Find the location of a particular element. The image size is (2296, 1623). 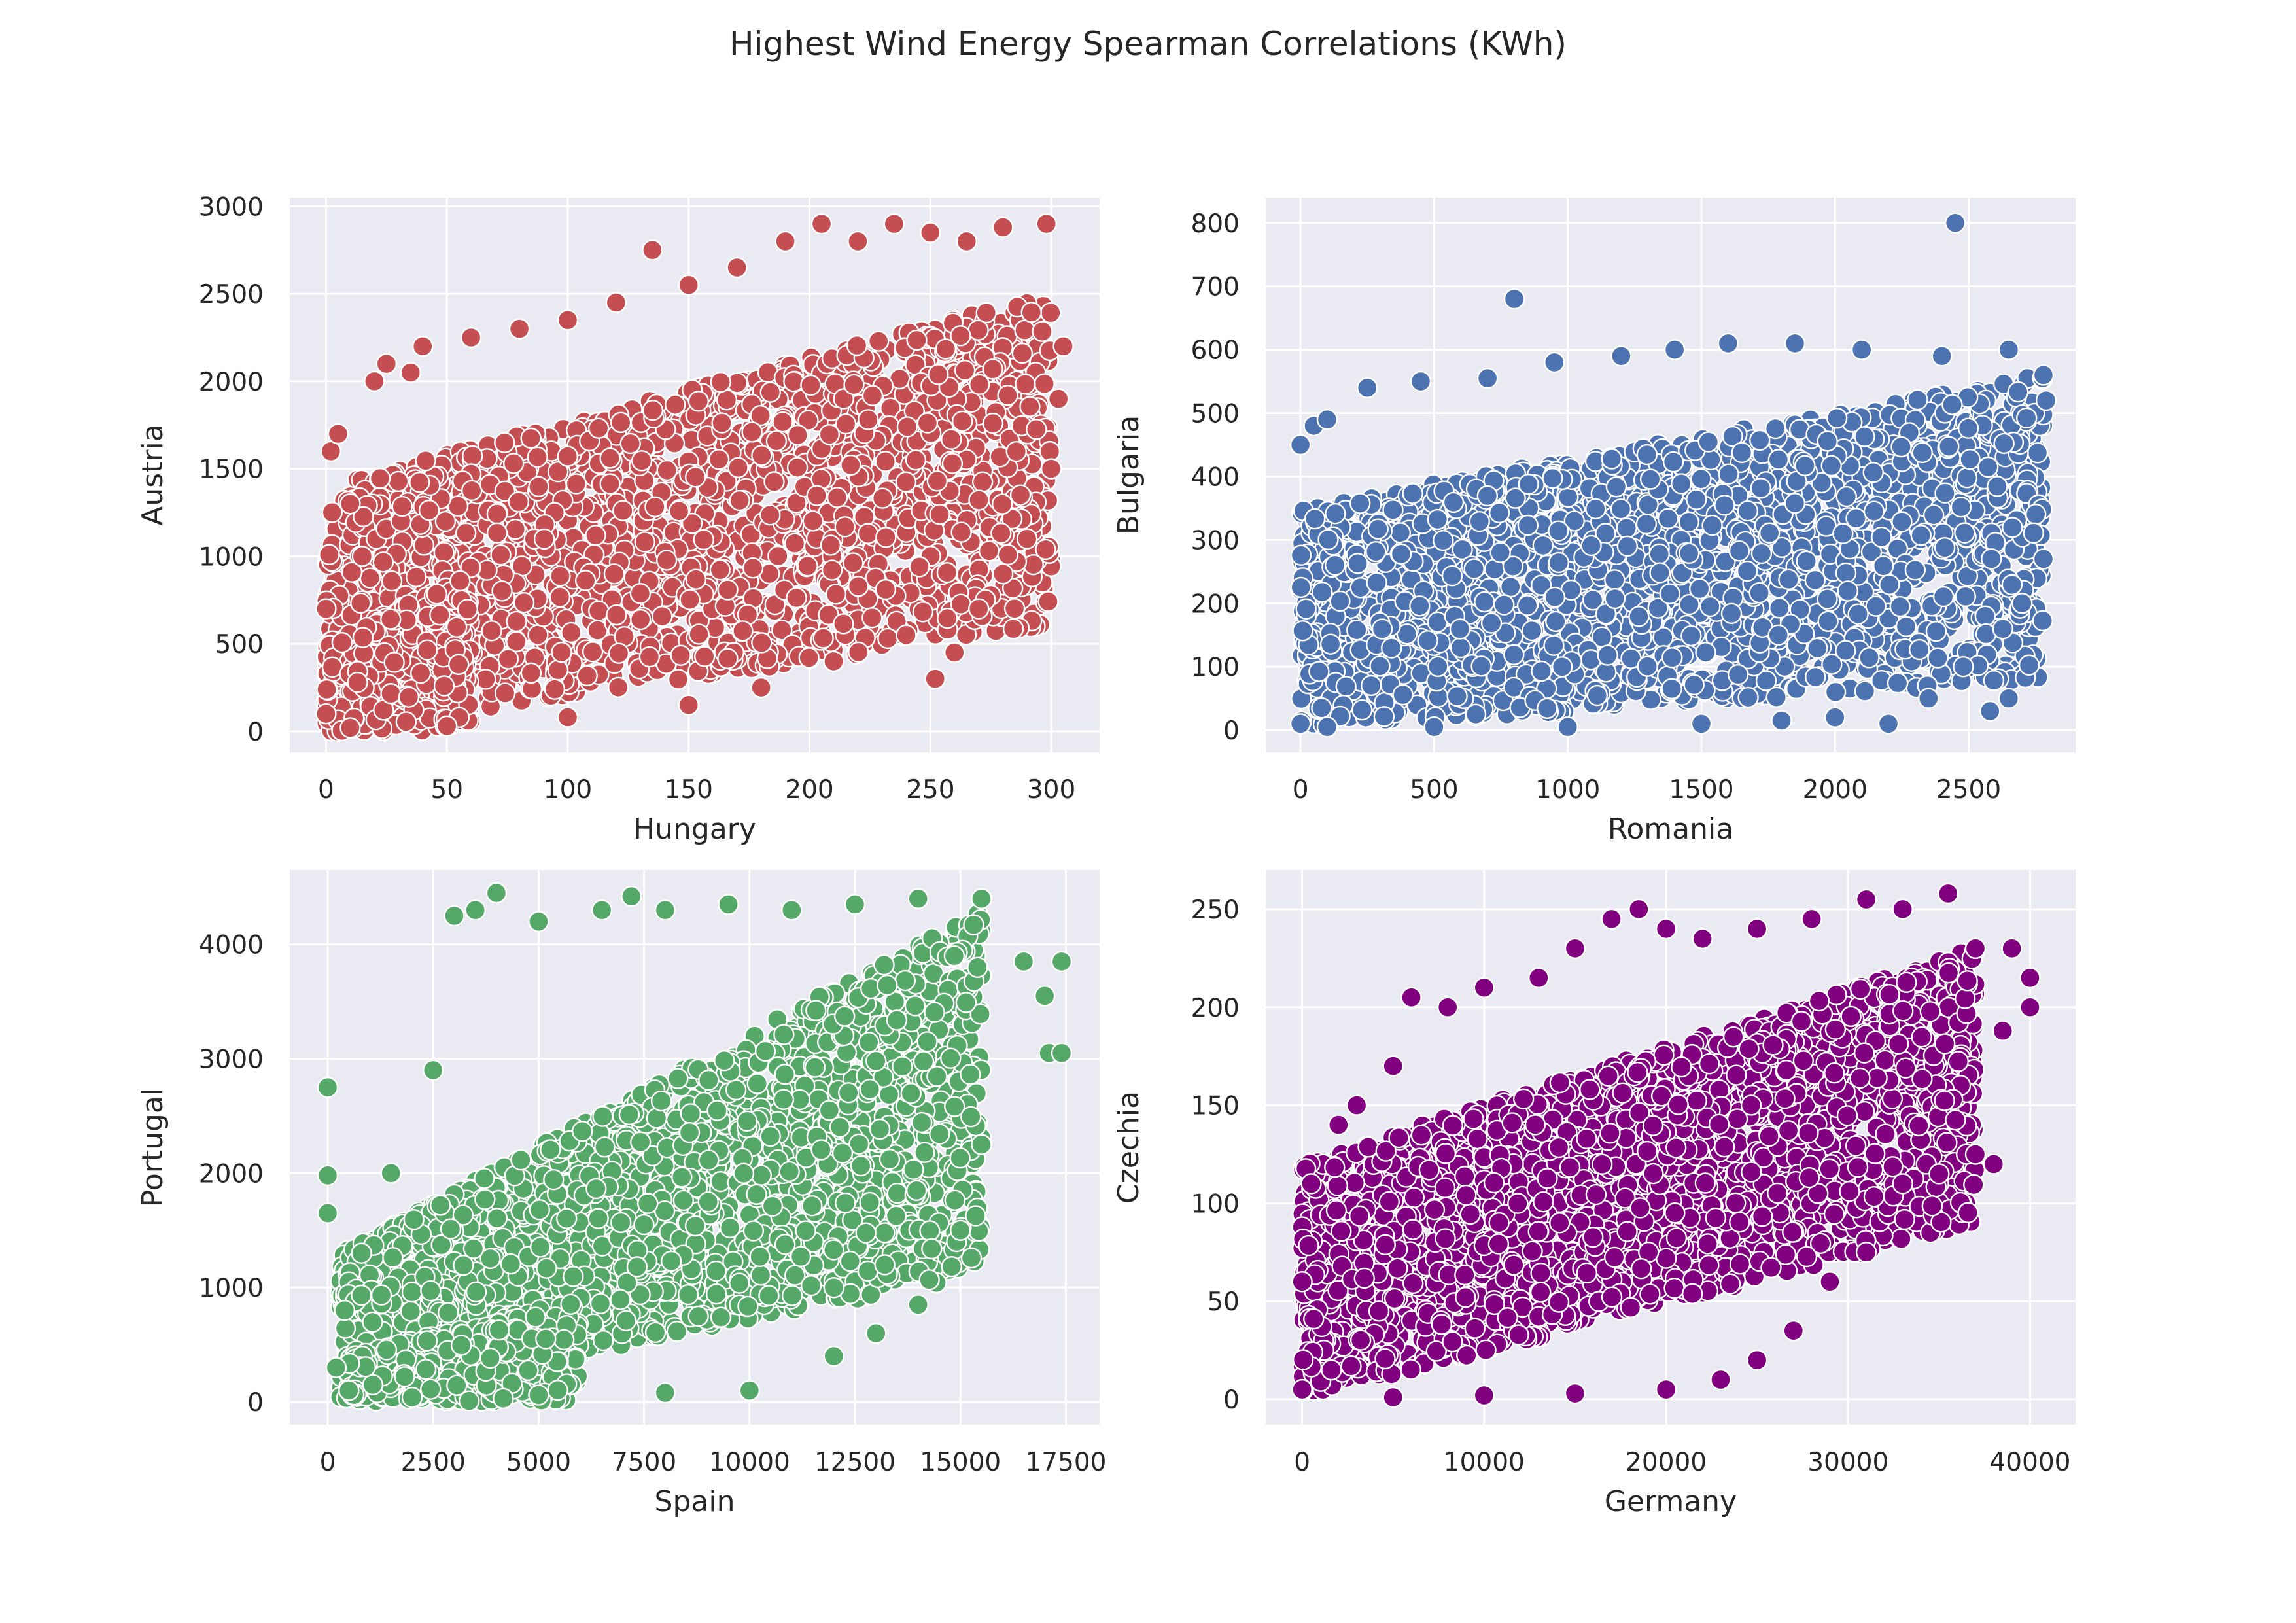

x-tick-label: 200 is located at coordinates (809, 790).